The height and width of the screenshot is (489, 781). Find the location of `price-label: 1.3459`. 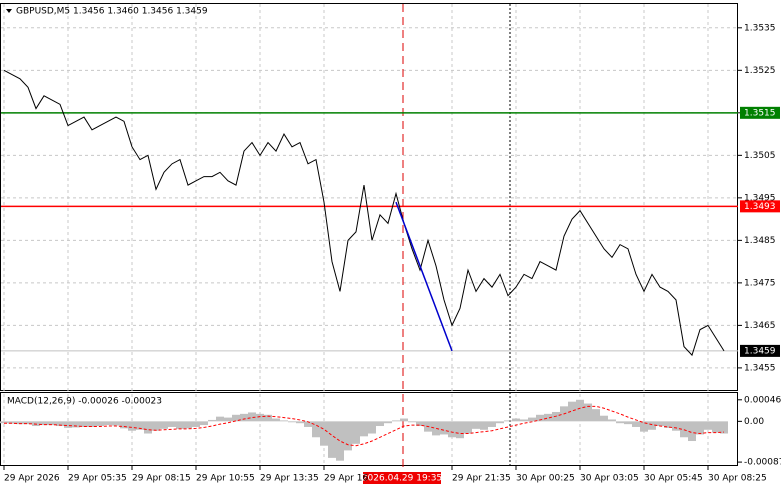

price-label: 1.3459 is located at coordinates (760, 351).